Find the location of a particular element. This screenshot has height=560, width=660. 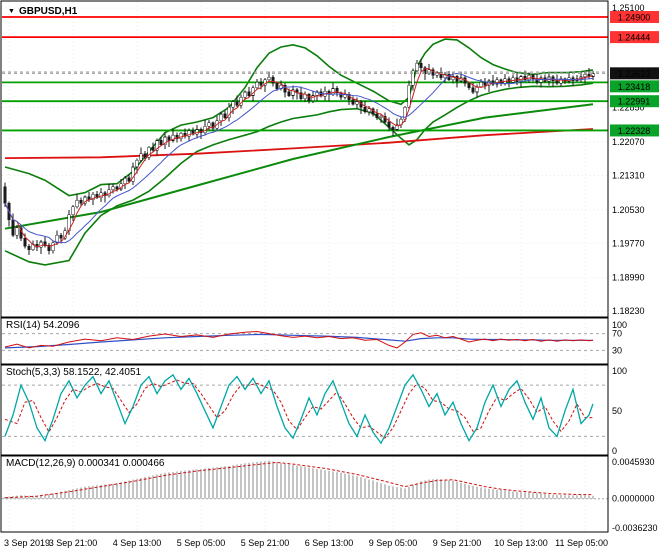

svg-text: 0 is located at coordinates (614, 451).